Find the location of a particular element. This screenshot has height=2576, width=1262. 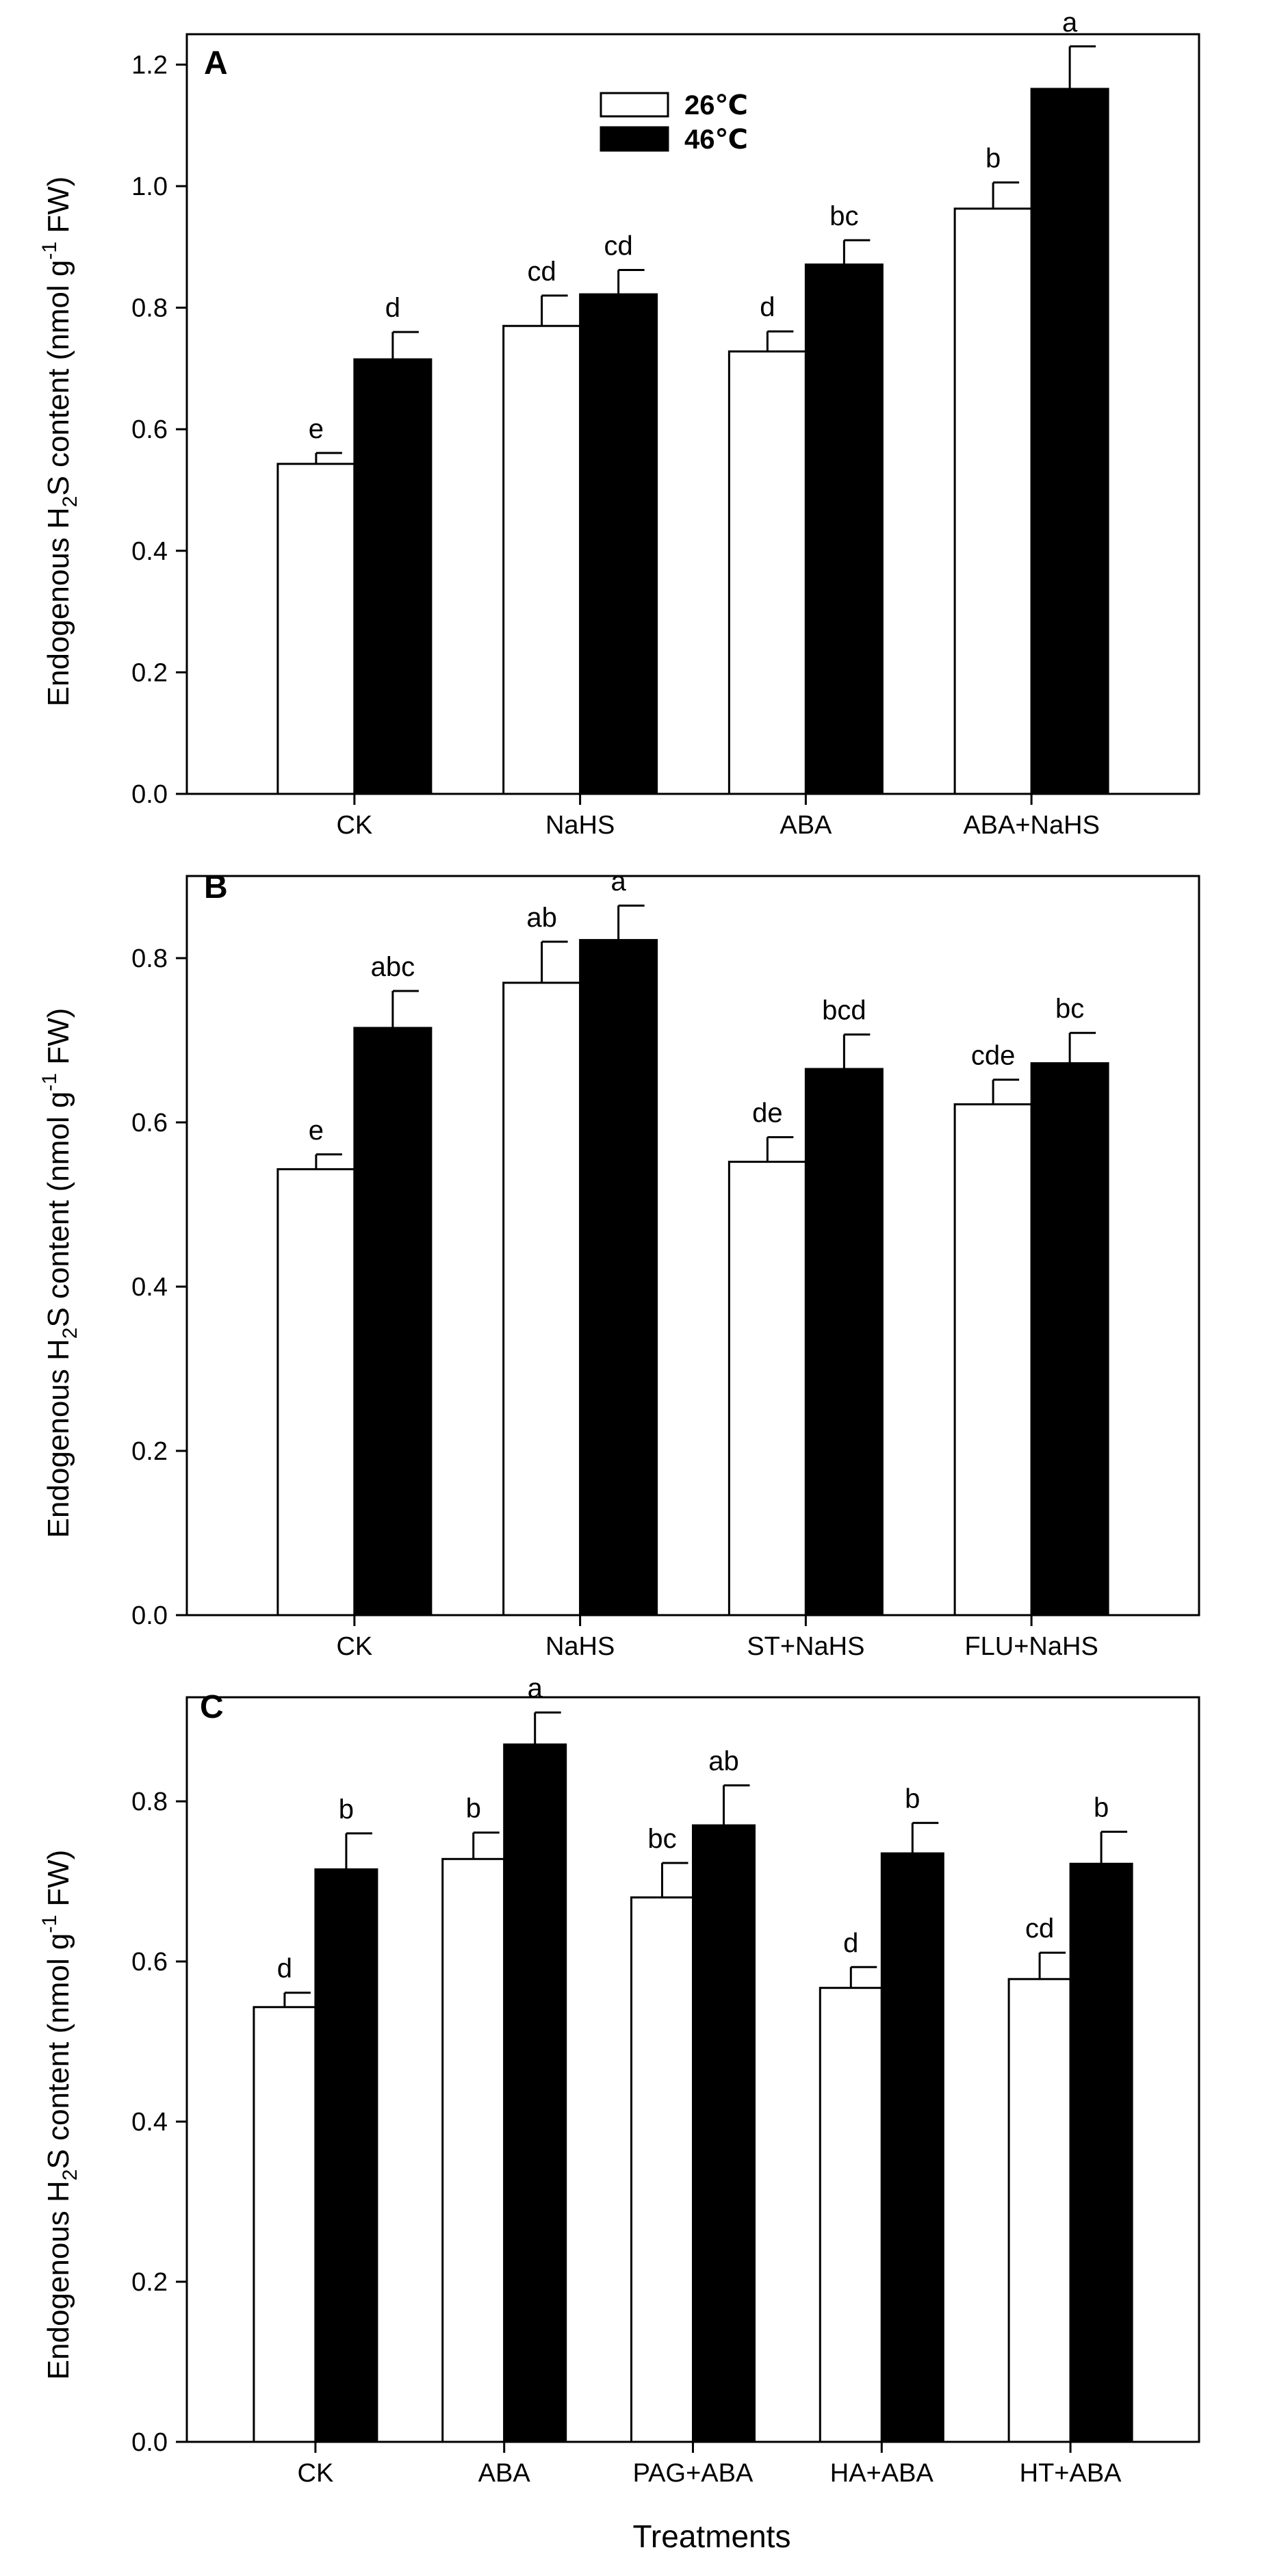

panel-c-significance-letter: a is located at coordinates (535, 1688).